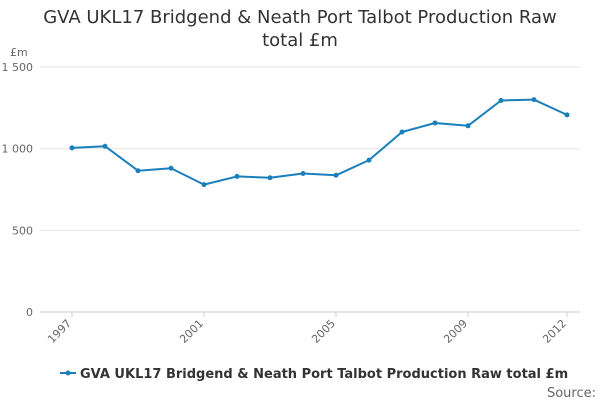 Image resolution: width=600 pixels, height=400 pixels. Describe the element at coordinates (68, 373) in the screenshot. I see `legend-marker` at that location.